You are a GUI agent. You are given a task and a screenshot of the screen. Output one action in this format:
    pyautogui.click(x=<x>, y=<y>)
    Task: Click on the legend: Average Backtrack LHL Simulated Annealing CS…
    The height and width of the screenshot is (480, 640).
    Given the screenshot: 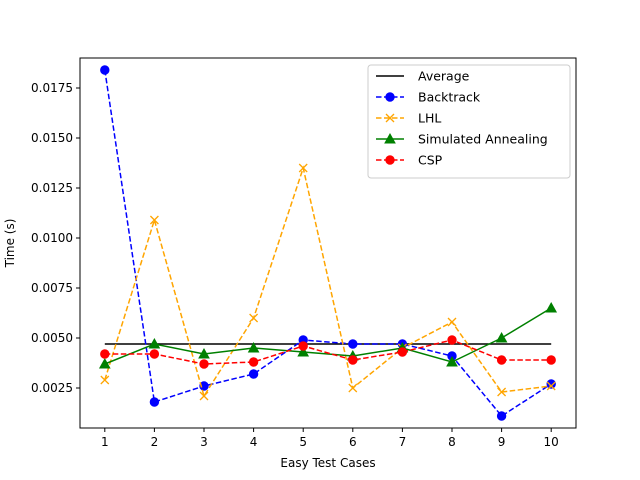 What is the action you would take?
    pyautogui.click(x=469, y=121)
    